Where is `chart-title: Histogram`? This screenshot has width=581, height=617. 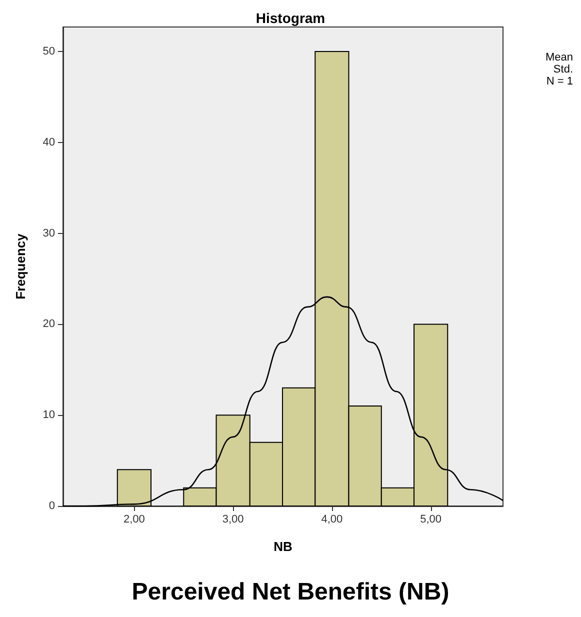 chart-title: Histogram is located at coordinates (291, 18).